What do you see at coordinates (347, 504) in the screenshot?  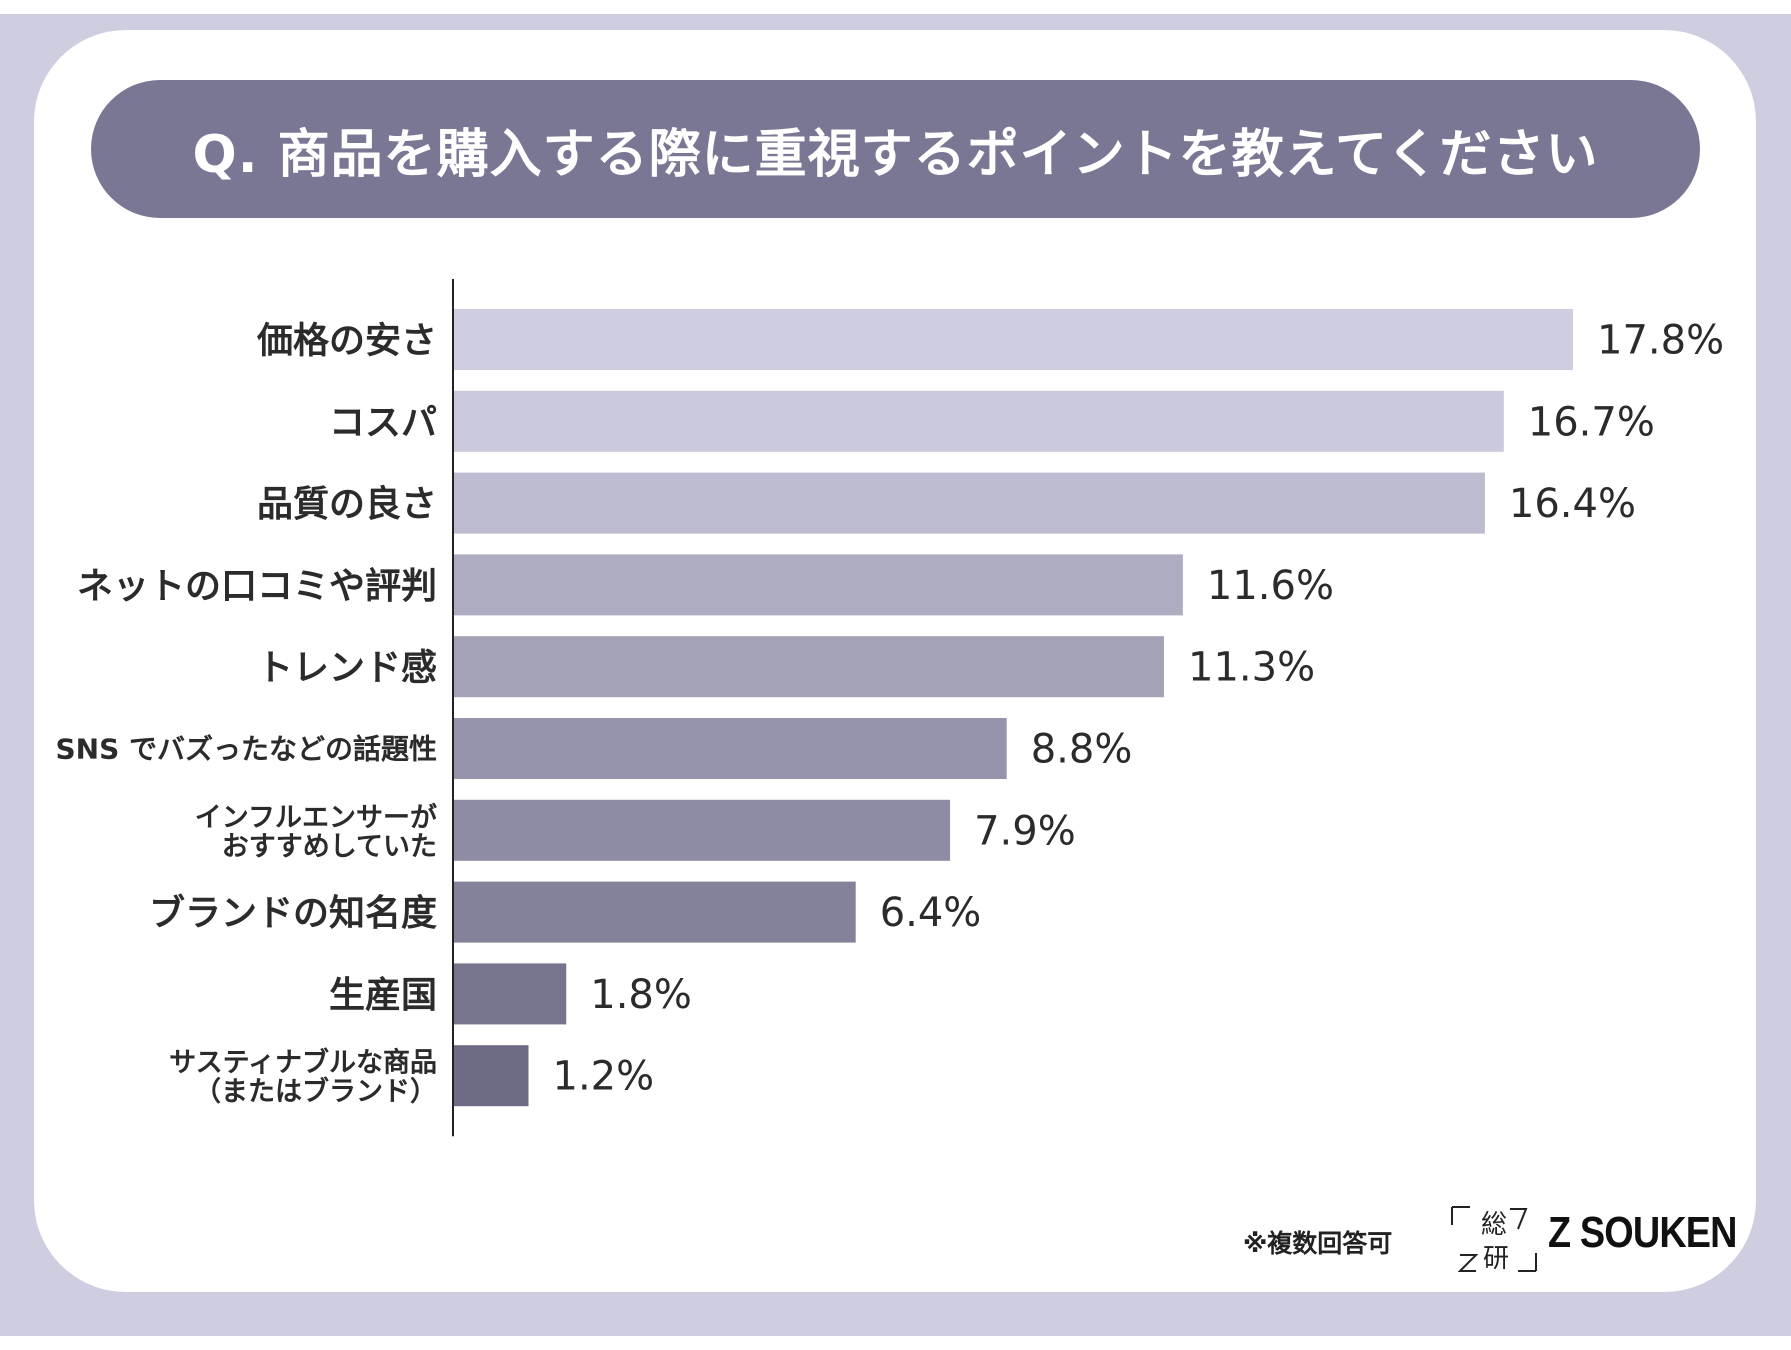 I see `category-label-3: 品質の良さ` at bounding box center [347, 504].